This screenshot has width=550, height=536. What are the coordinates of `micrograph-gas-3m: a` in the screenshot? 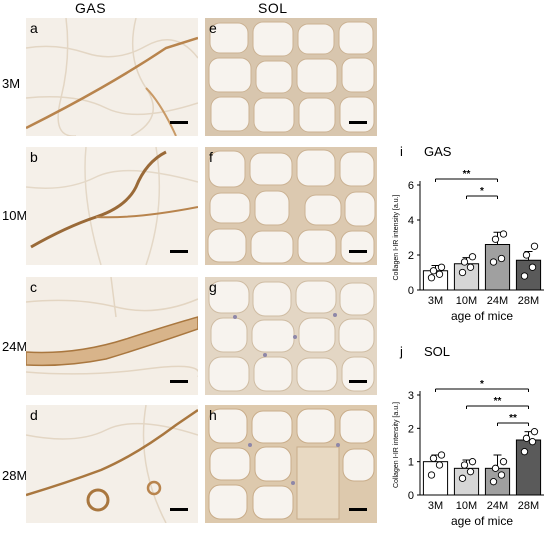 It's located at (112, 77).